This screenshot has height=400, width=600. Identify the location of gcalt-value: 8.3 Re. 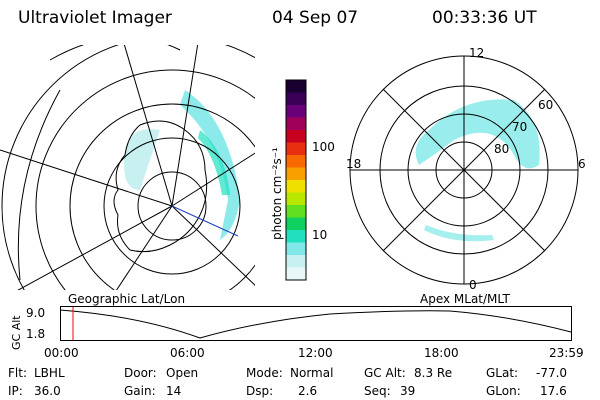
(433, 373).